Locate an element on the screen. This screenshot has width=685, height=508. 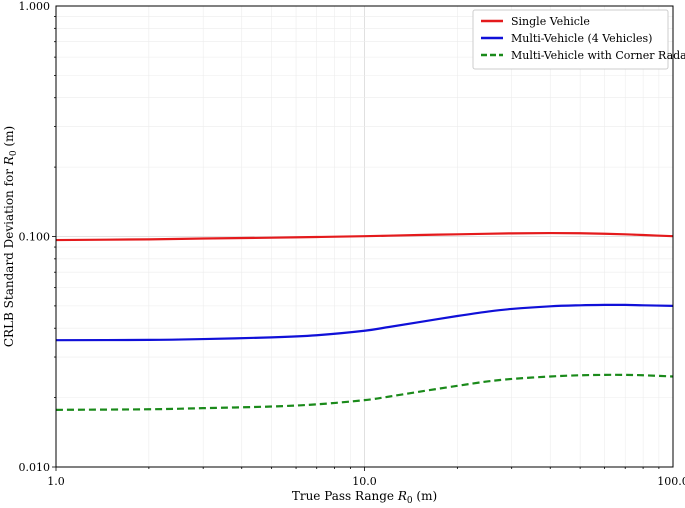
x-axis-label: True Pass Range R0 (m) is located at coordinates (364, 497).